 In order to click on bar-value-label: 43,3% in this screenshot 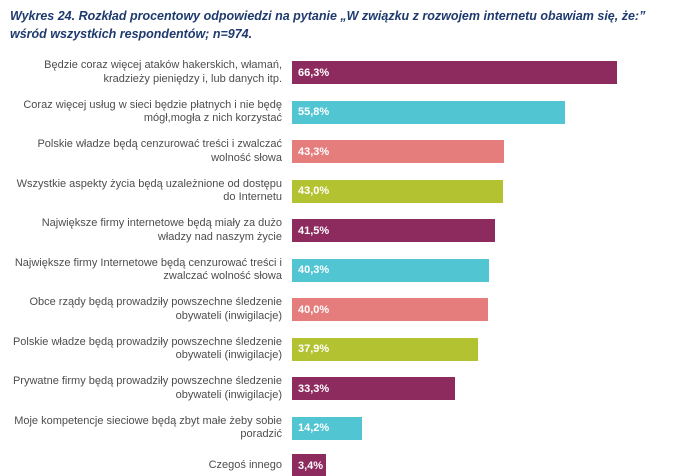, I will do `click(314, 151)`.